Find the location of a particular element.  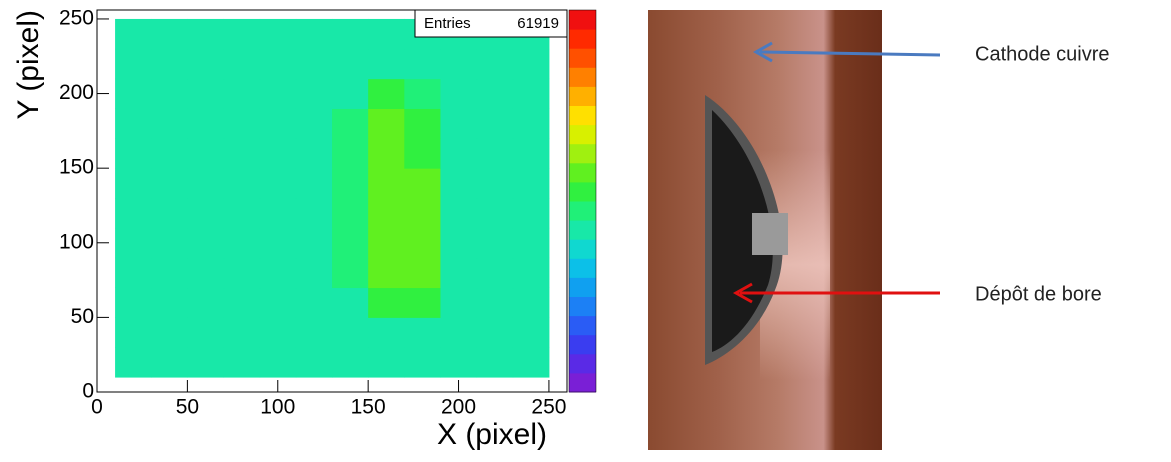

stats-box is located at coordinates (491, 23).